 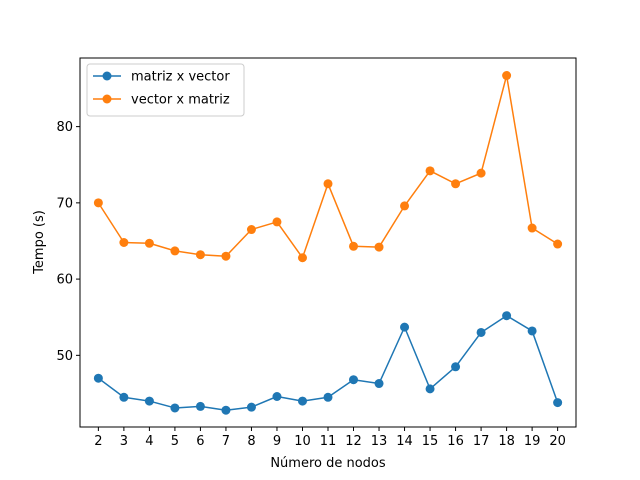 What do you see at coordinates (328, 441) in the screenshot?
I see `x-tick-label: 11` at bounding box center [328, 441].